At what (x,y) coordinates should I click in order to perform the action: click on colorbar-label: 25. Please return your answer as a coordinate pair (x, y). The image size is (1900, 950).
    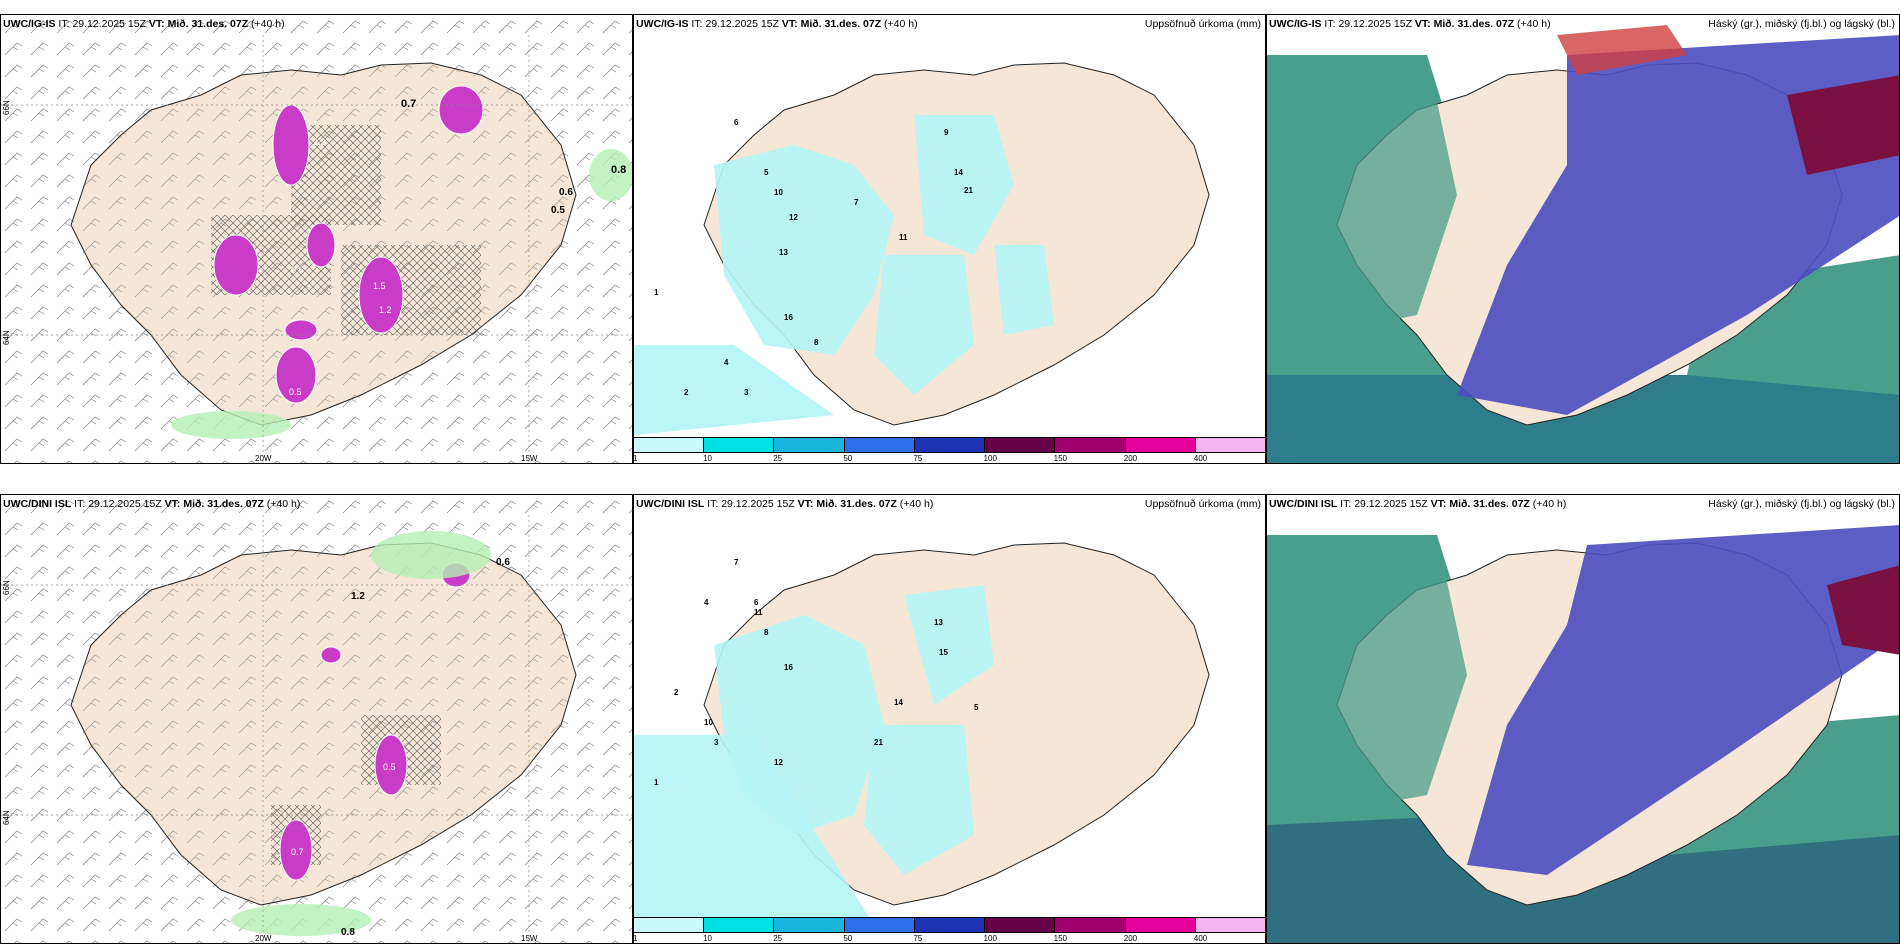
    Looking at the image, I should click on (778, 938).